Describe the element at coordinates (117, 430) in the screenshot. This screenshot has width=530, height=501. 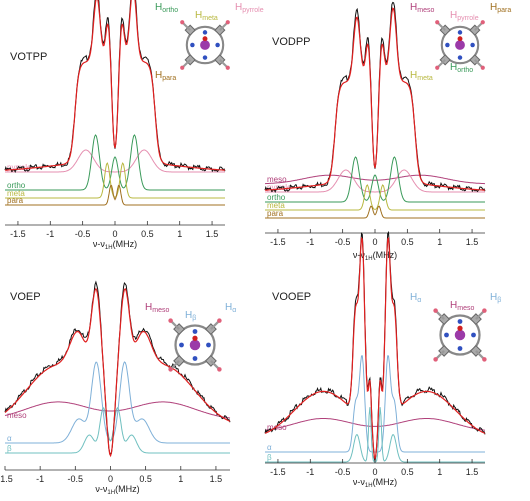
I see `component-β` at that location.